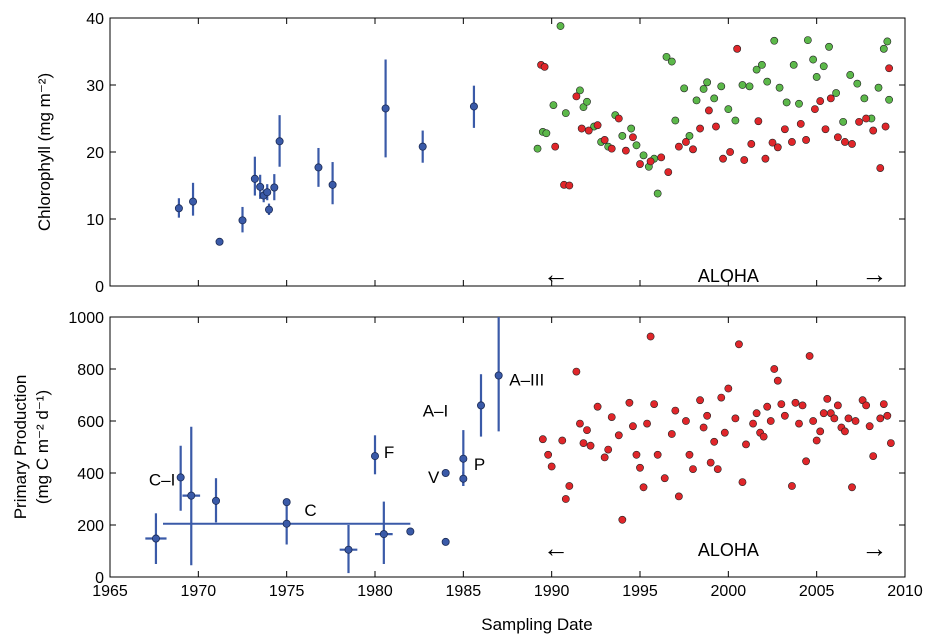  I want to click on x-tick-label: 1990, so click(552, 591).